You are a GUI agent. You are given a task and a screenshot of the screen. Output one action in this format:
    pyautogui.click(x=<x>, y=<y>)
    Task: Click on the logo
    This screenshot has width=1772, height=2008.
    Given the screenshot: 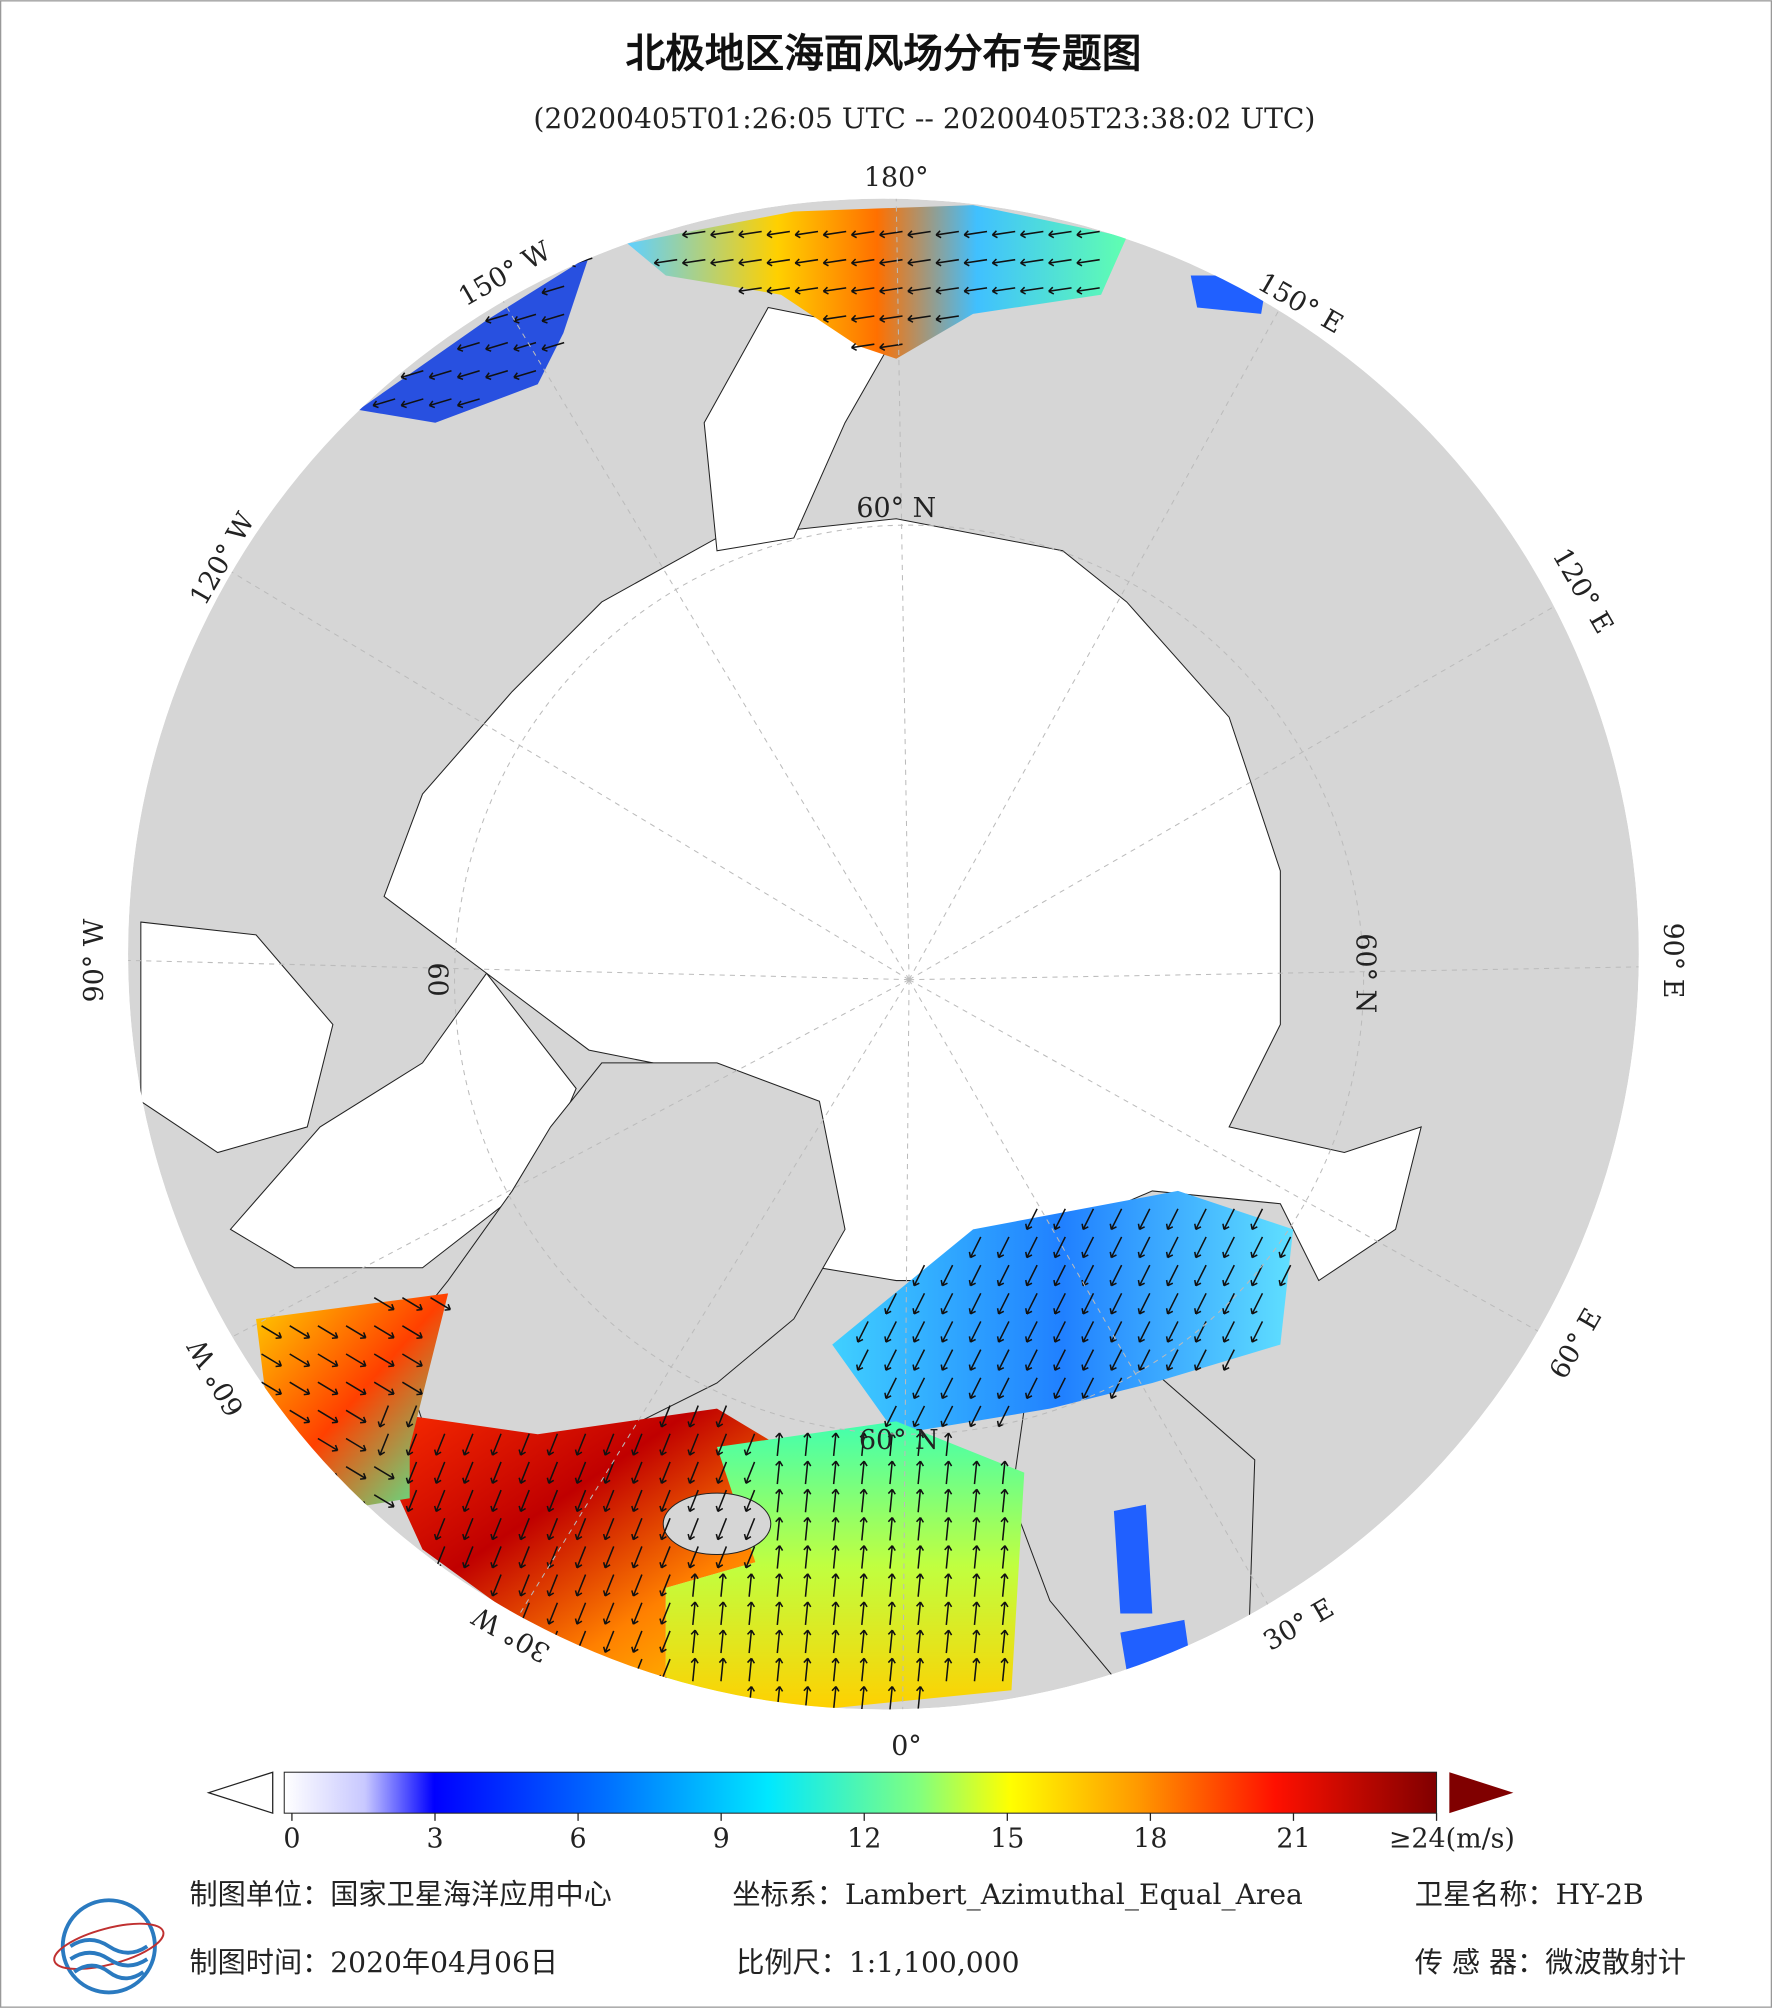 What is the action you would take?
    pyautogui.click(x=109, y=1946)
    